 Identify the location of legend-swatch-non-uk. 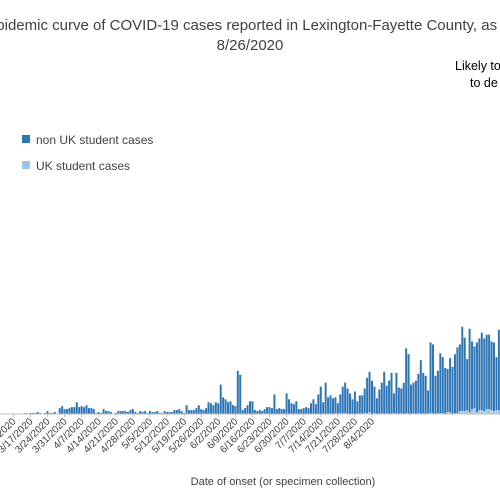
(26, 139).